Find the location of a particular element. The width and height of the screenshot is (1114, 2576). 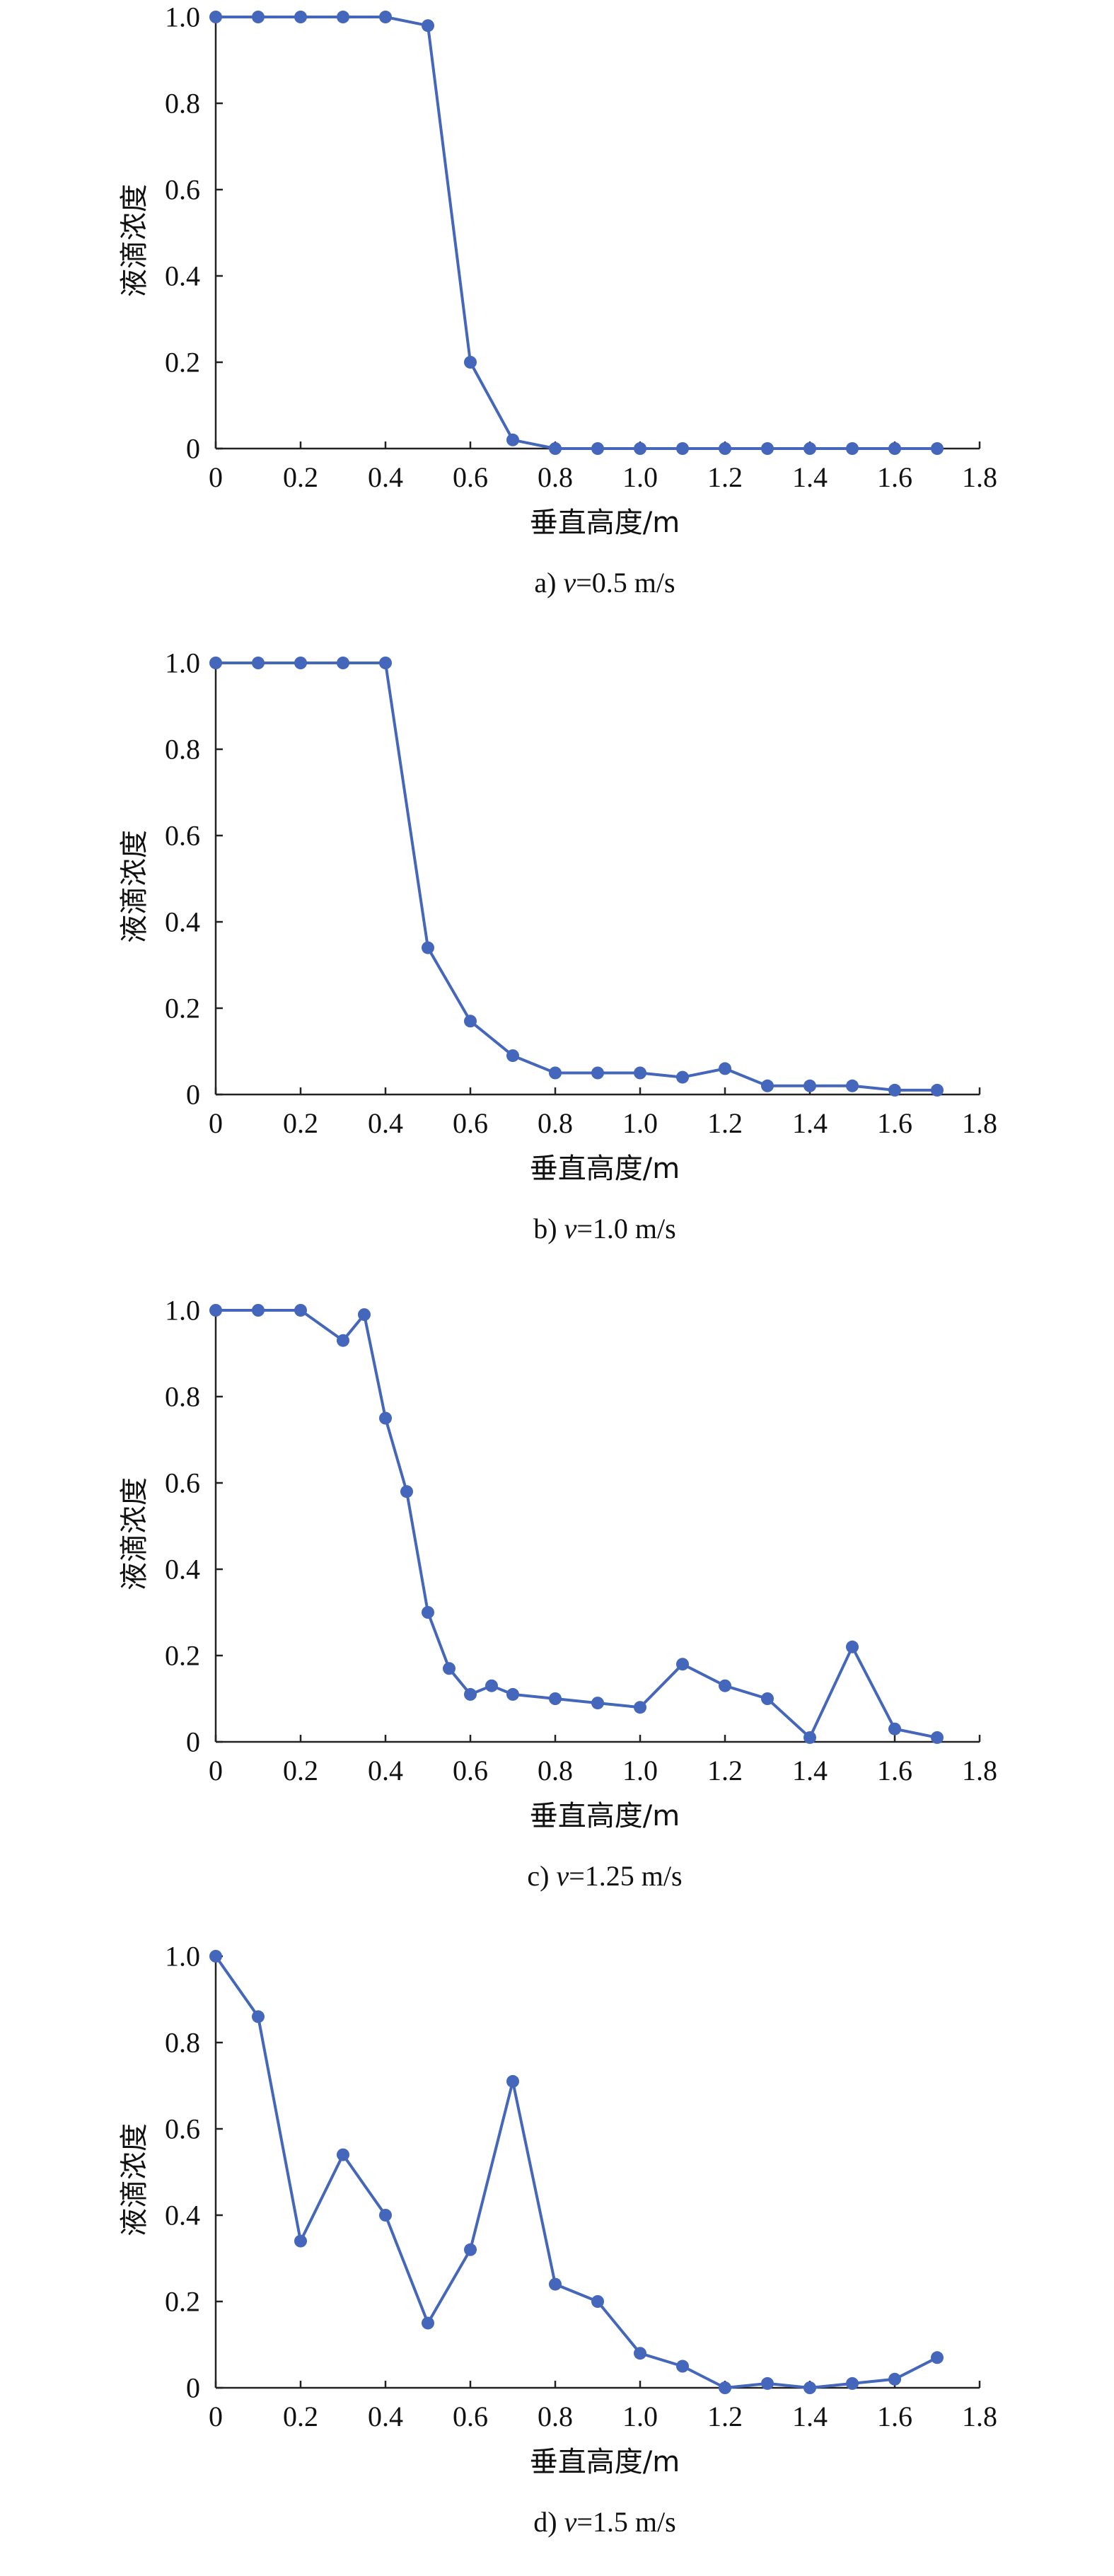

caption-value: =0.5 m/s is located at coordinates (626, 583).